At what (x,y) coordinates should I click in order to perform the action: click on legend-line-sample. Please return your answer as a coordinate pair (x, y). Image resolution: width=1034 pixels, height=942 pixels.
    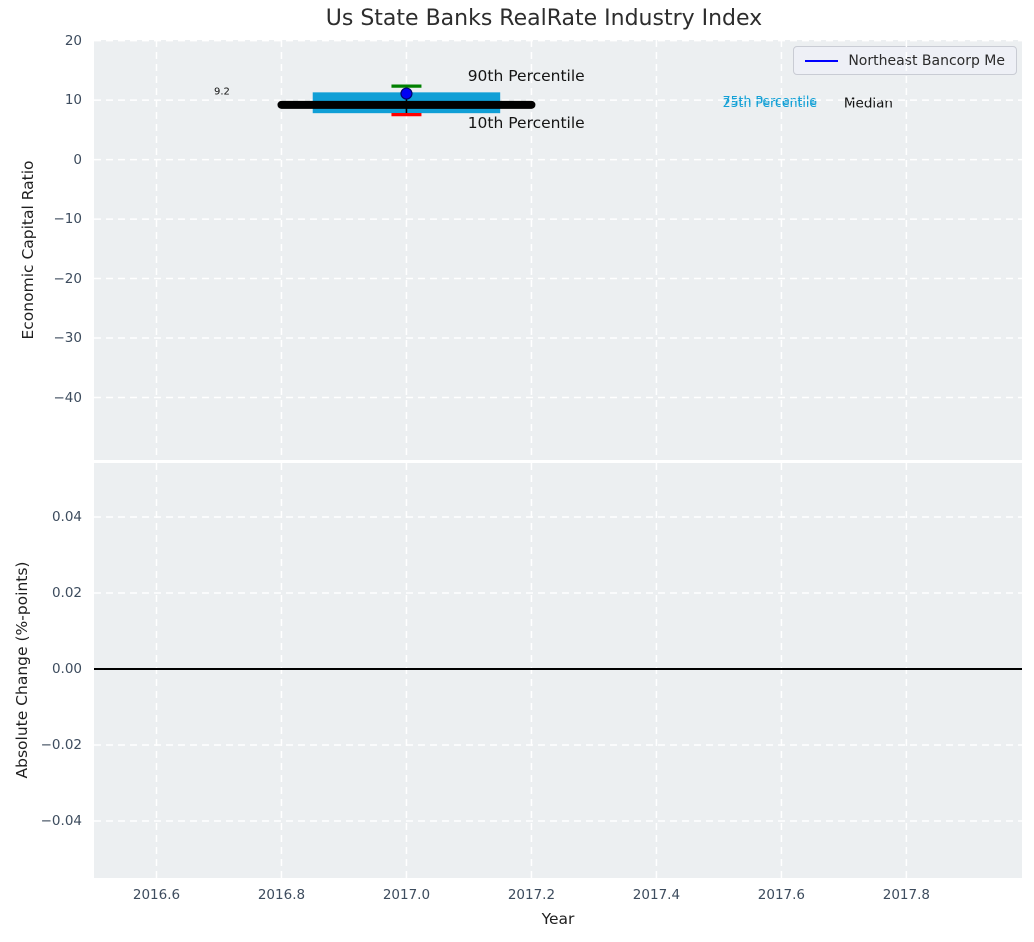
    Looking at the image, I should click on (822, 60).